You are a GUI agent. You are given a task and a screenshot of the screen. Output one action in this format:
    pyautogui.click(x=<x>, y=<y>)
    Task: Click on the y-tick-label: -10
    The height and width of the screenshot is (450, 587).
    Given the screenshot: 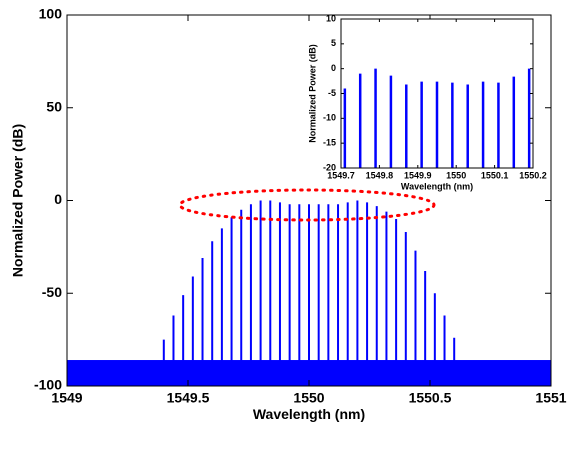 What is the action you would take?
    pyautogui.click(x=329, y=118)
    